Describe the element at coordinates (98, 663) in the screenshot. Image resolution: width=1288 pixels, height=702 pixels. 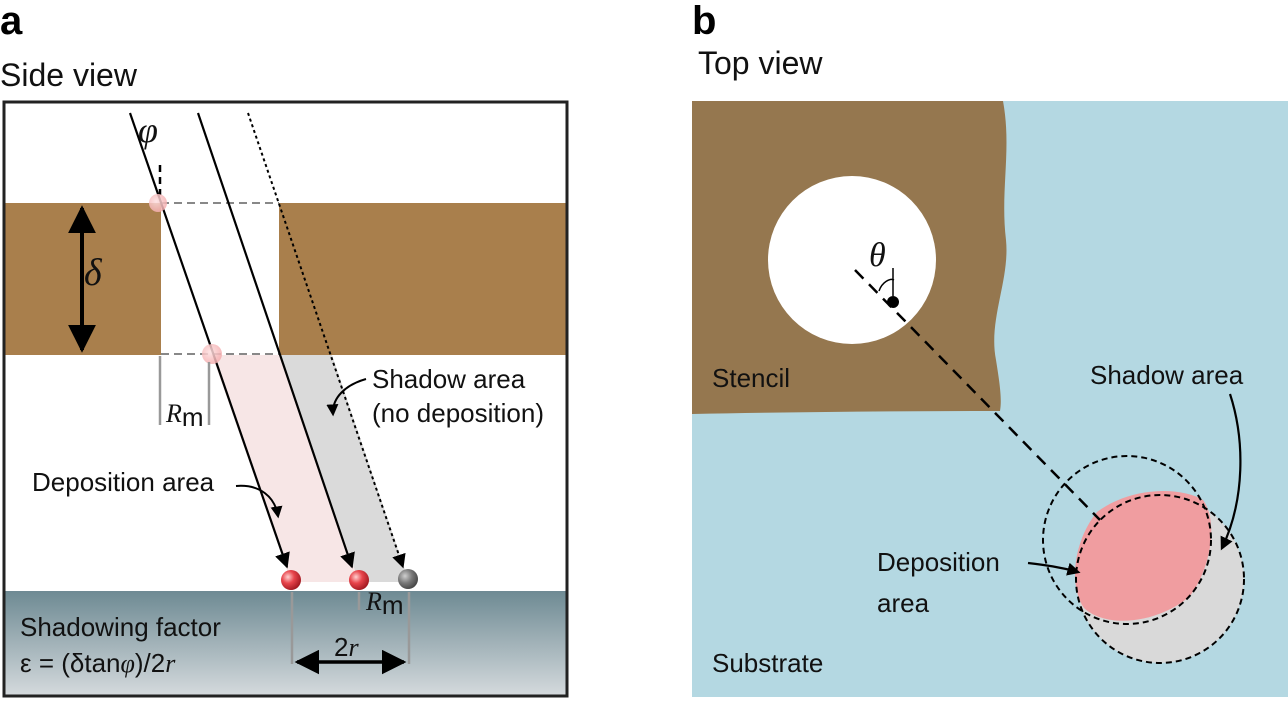
I see `shadowing-factor-equation: ε = (δtanφ)/2r` at that location.